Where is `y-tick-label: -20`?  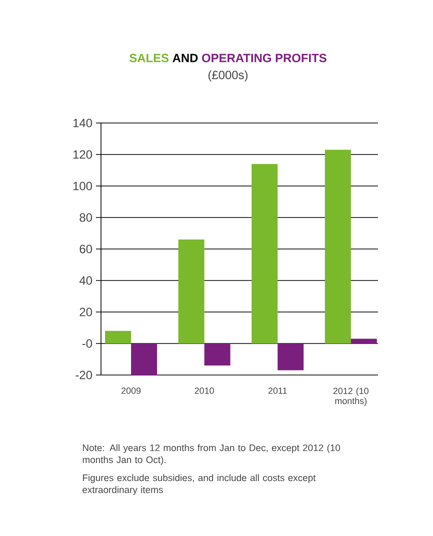 y-tick-label: -20 is located at coordinates (84, 375).